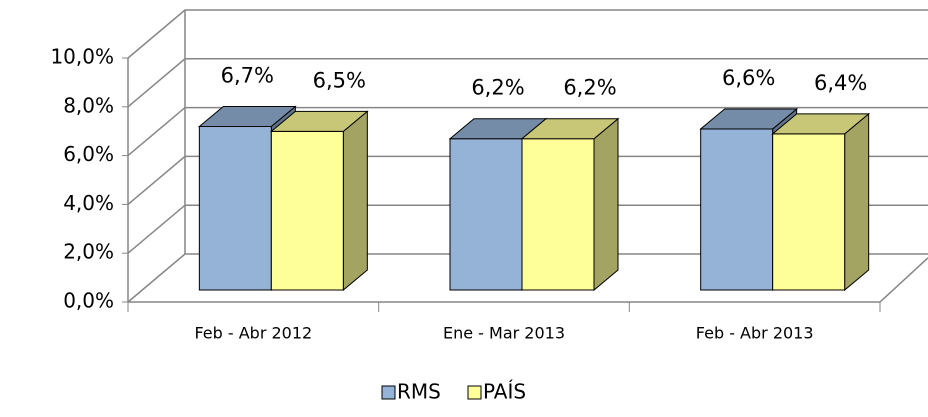 The width and height of the screenshot is (928, 417). What do you see at coordinates (419, 392) in the screenshot?
I see `legend-label: RMS` at bounding box center [419, 392].